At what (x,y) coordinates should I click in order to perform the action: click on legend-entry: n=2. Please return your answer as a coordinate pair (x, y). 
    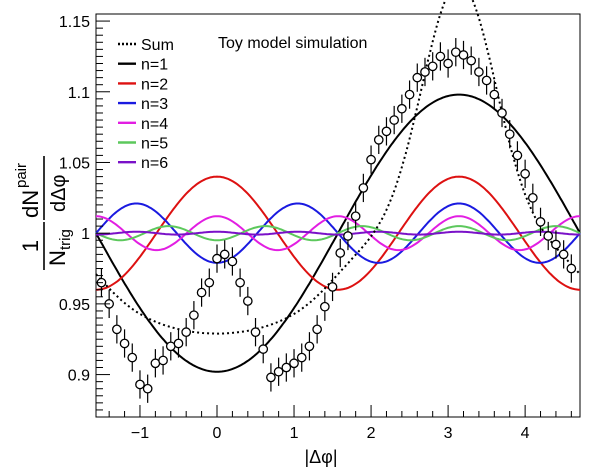
    Looking at the image, I should click on (143, 84).